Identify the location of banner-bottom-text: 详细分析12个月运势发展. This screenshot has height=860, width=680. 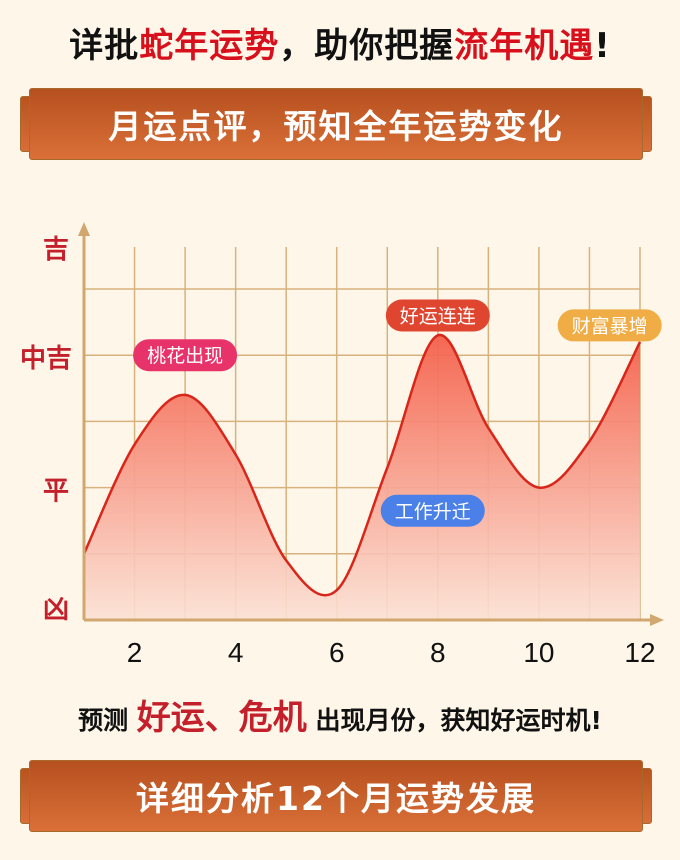
(336, 798).